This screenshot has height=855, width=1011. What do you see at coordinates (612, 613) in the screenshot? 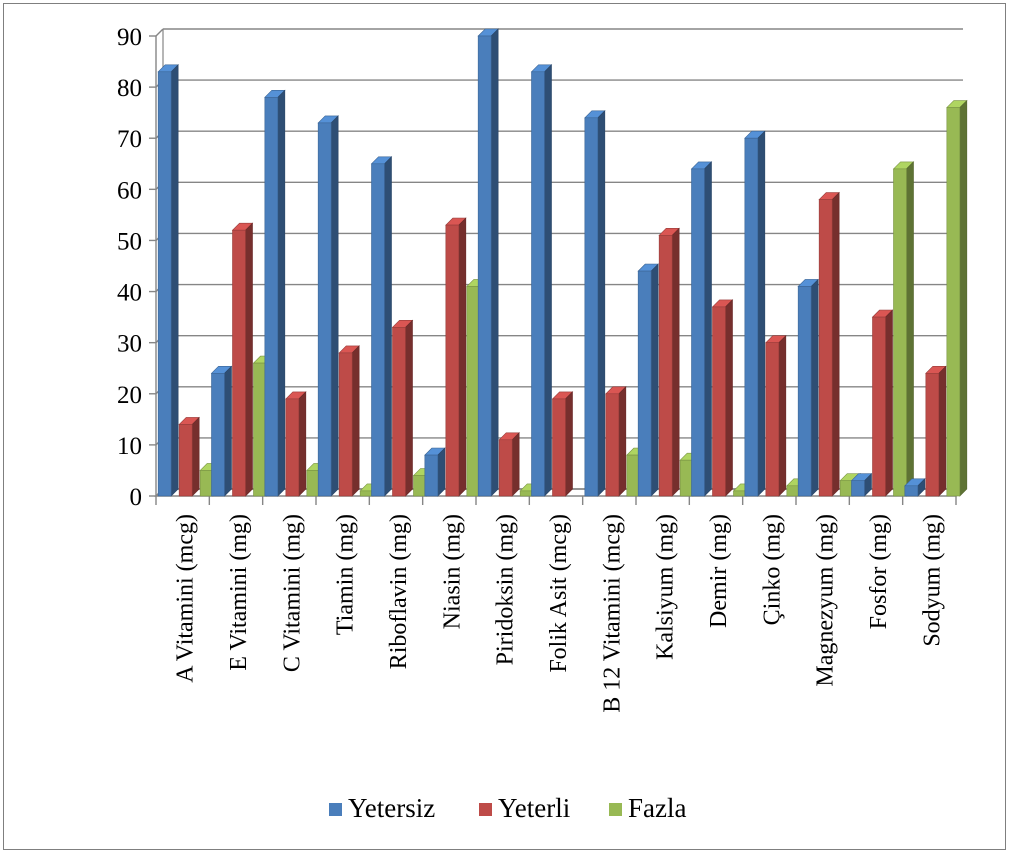
I see `x-category-label: B 12 Vitamini (mcg)` at bounding box center [612, 613].